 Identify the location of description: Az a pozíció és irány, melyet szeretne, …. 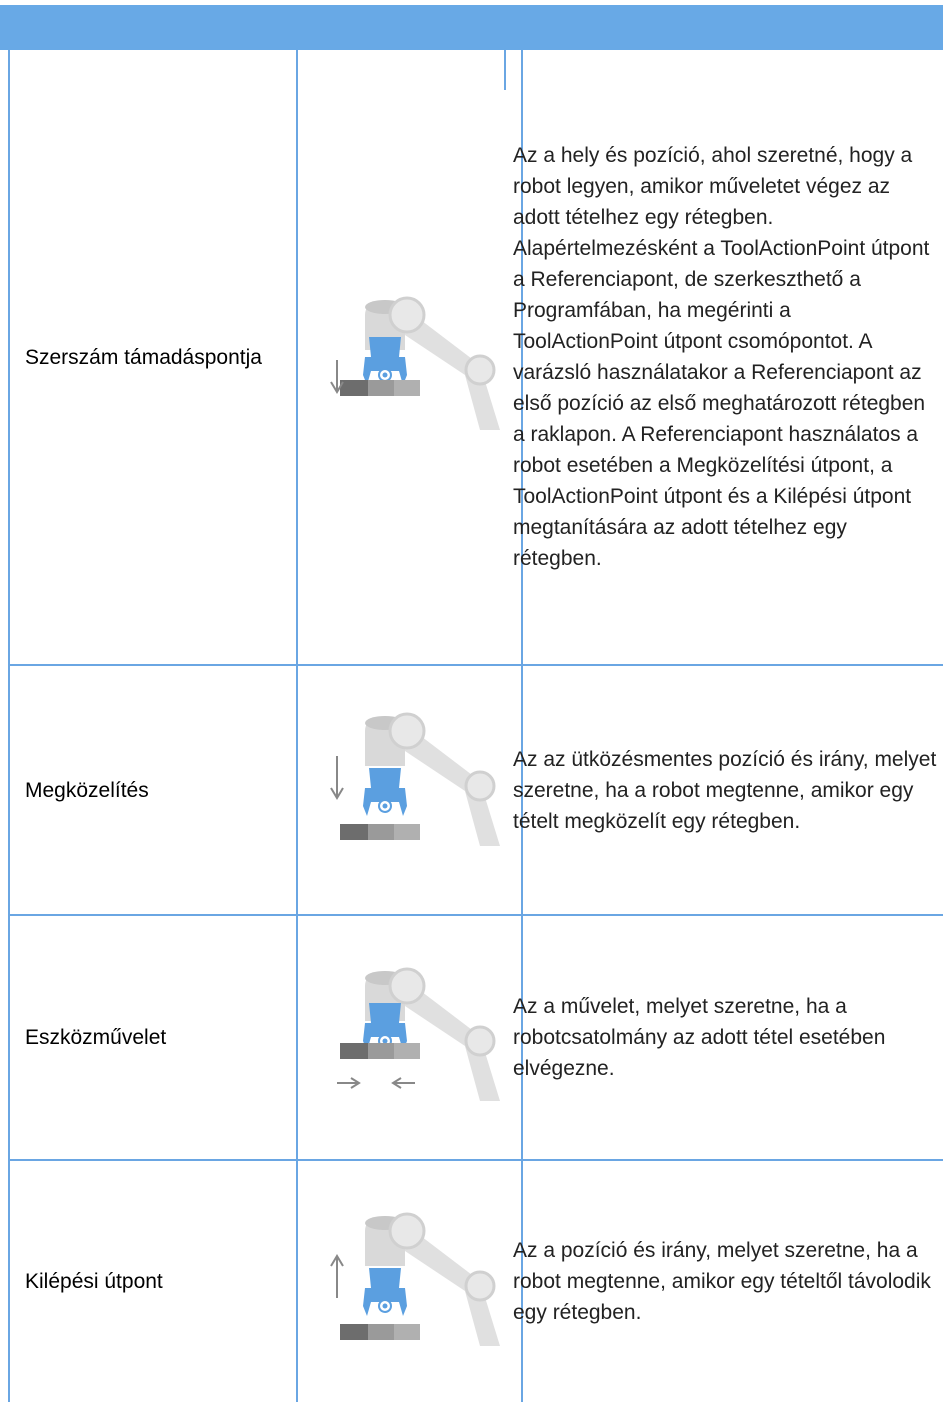
(722, 1281).